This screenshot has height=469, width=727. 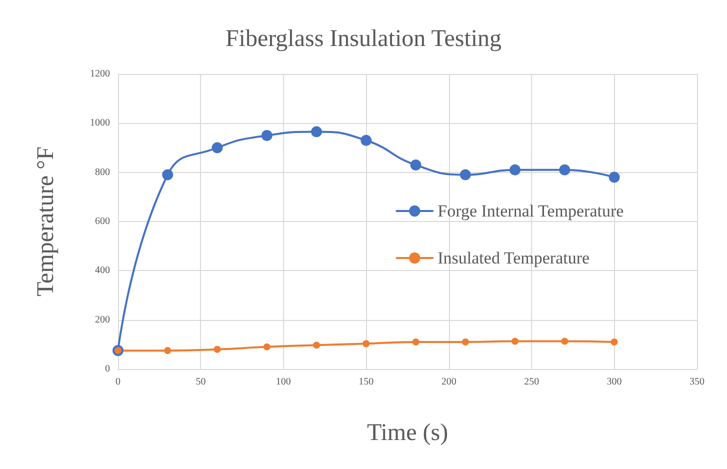 What do you see at coordinates (102, 221) in the screenshot?
I see `y-tick-label: 600` at bounding box center [102, 221].